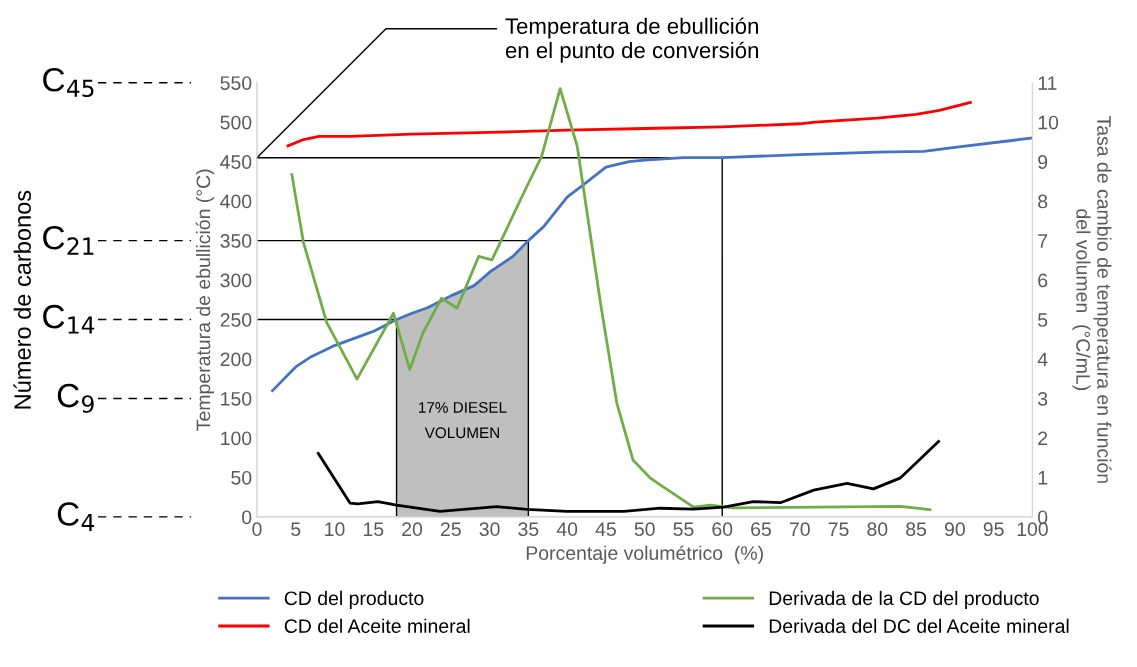 The height and width of the screenshot is (667, 1137). I want to click on x-tick-label: 15, so click(373, 529).